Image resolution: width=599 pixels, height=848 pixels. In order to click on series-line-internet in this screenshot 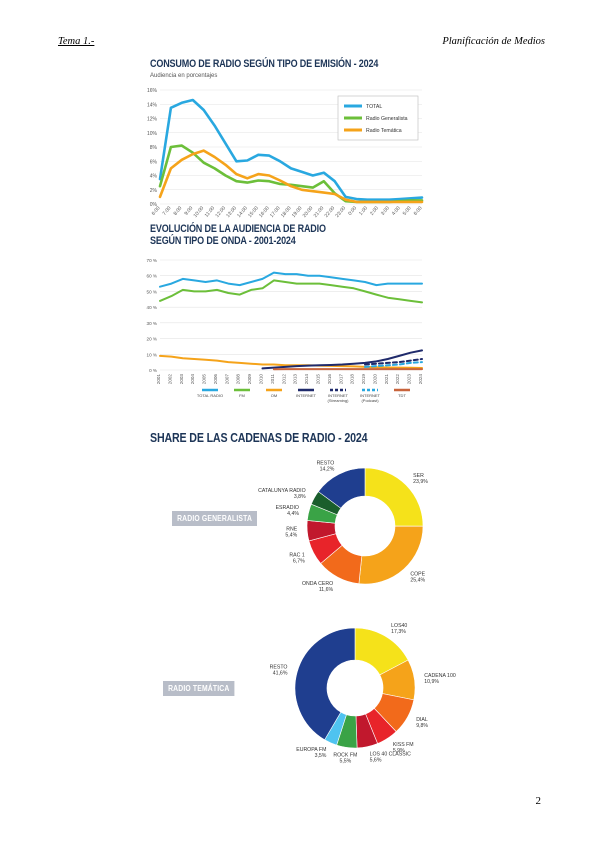, I will do `click(342, 359)`.